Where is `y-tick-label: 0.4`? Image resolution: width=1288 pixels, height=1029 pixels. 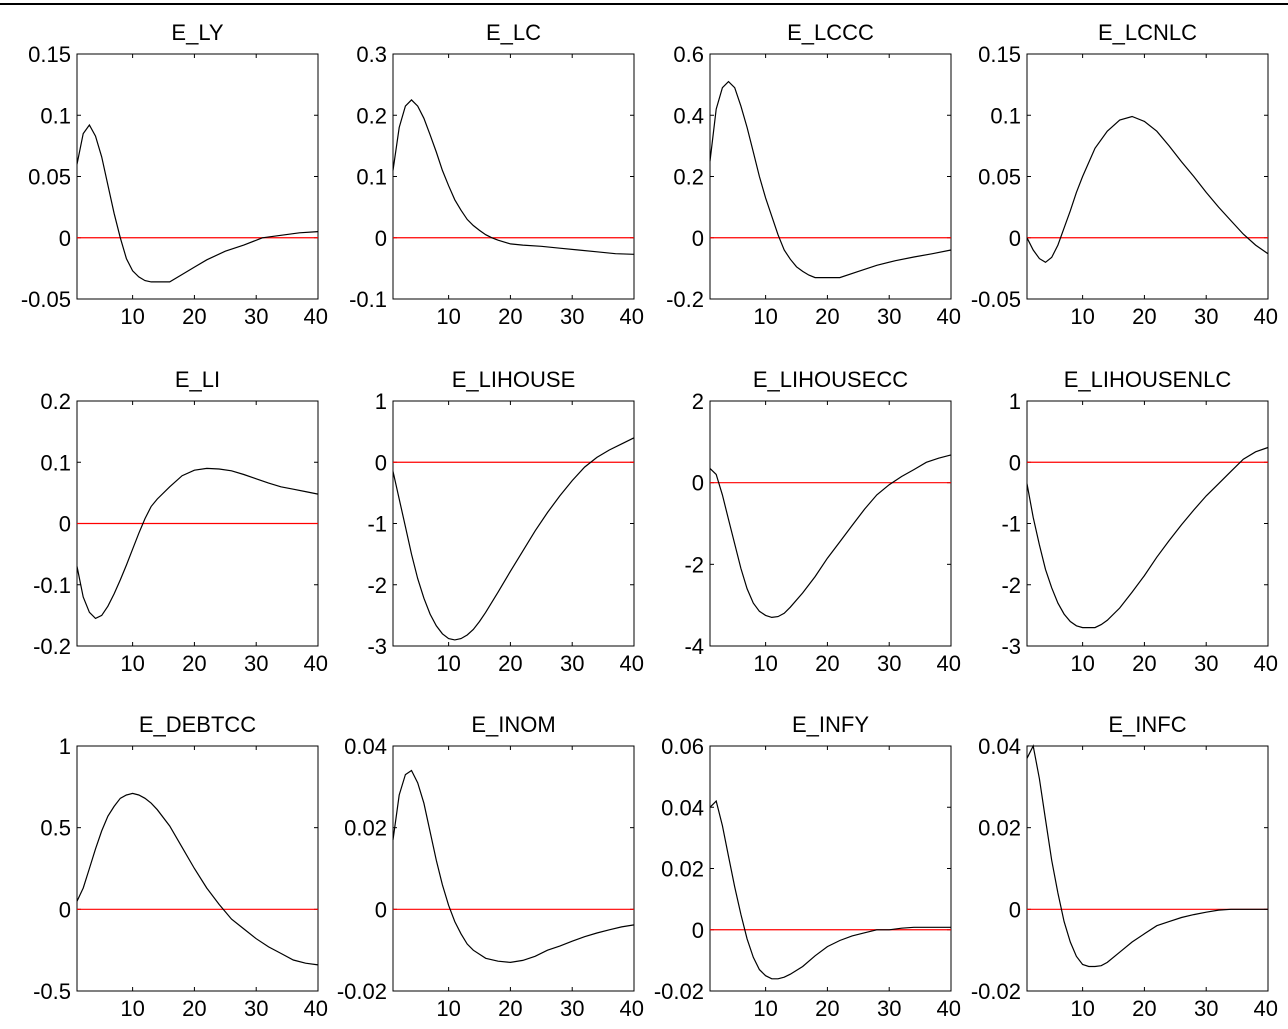
y-tick-label: 0.4 is located at coordinates (688, 115).